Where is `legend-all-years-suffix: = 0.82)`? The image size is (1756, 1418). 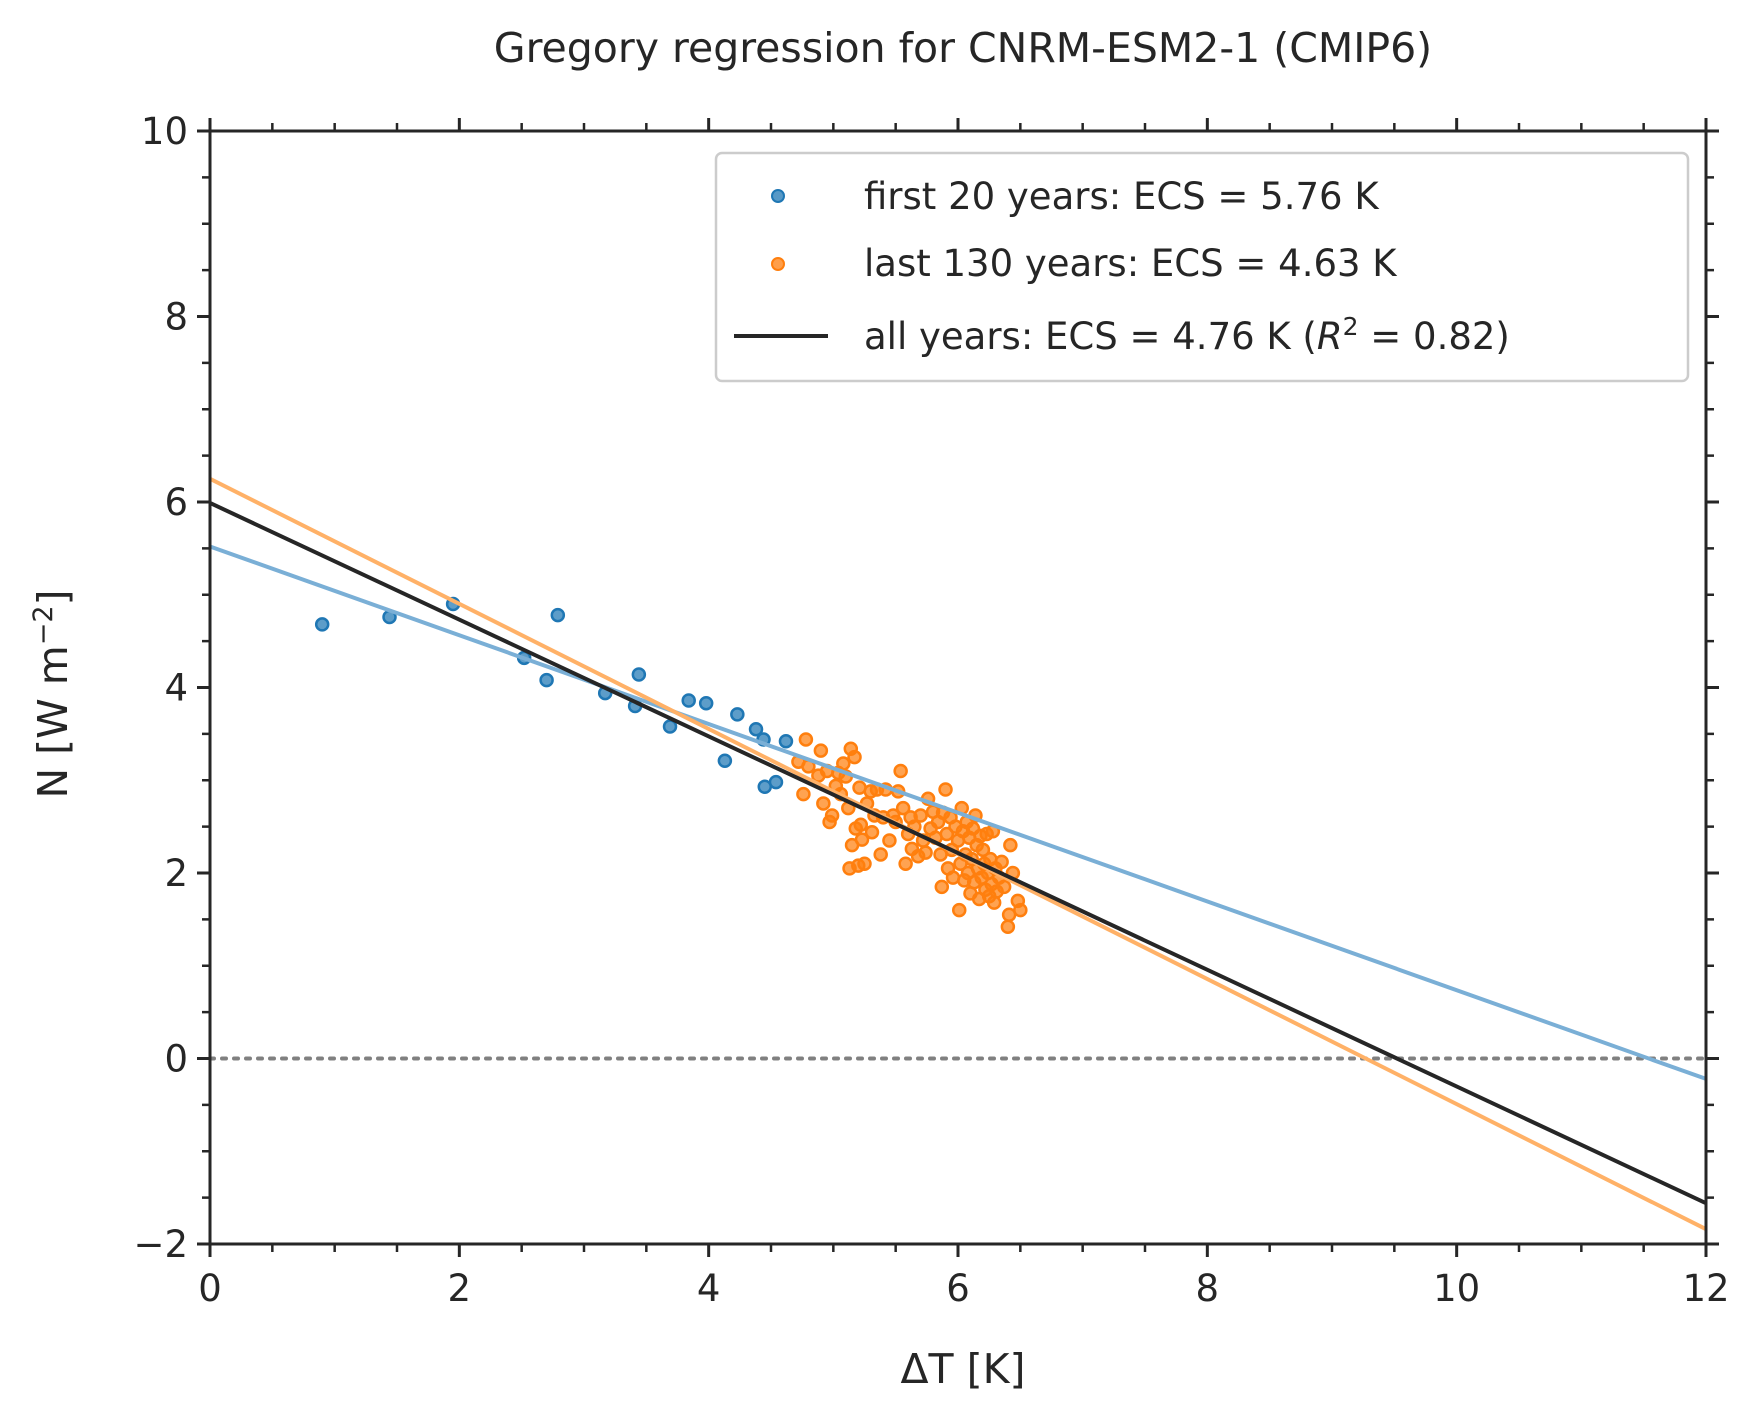
legend-all-years-suffix: = 0.82) is located at coordinates (1434, 336).